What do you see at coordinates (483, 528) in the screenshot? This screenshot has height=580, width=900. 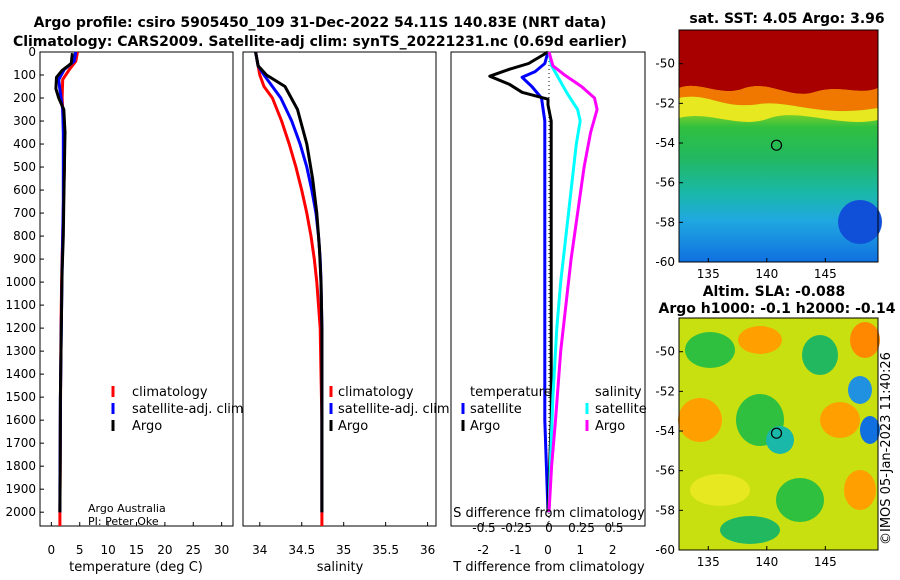 I see `s-tick-label: -0.5` at bounding box center [483, 528].